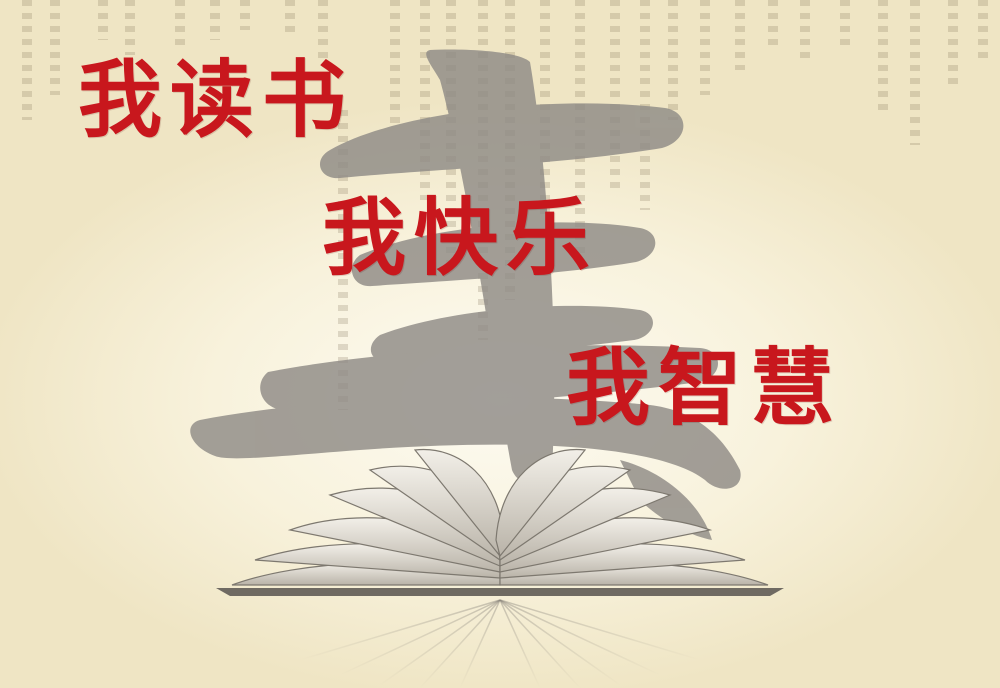 This screenshot has height=688, width=1000. What do you see at coordinates (216, 99) in the screenshot?
I see `slogan-line-1: 我读书` at bounding box center [216, 99].